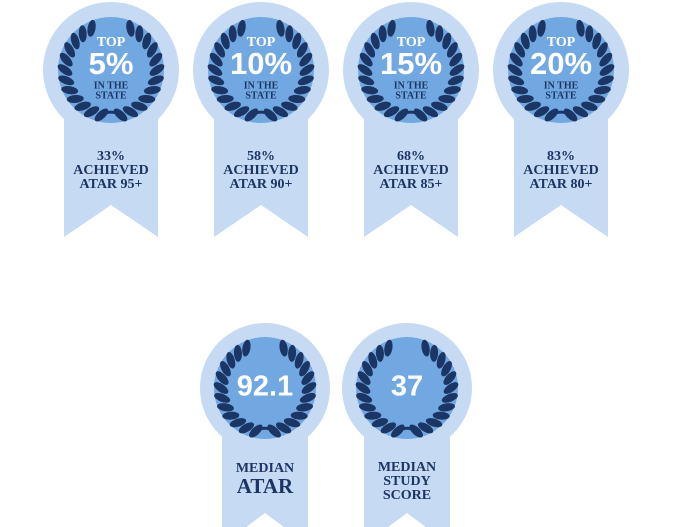 The height and width of the screenshot is (527, 685). I want to click on badge-sub: IN THE, so click(561, 85).